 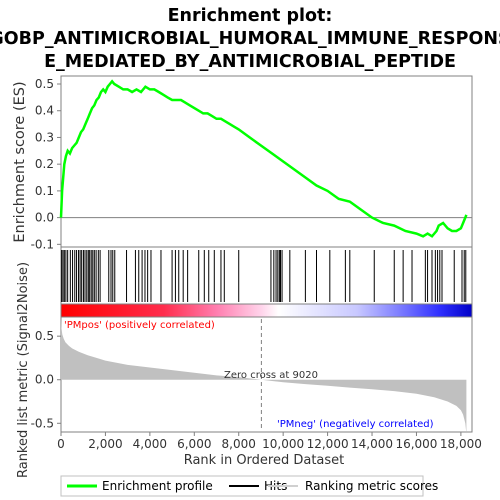 I want to click on es-y-tick-label: 0.1, so click(x=44, y=191).